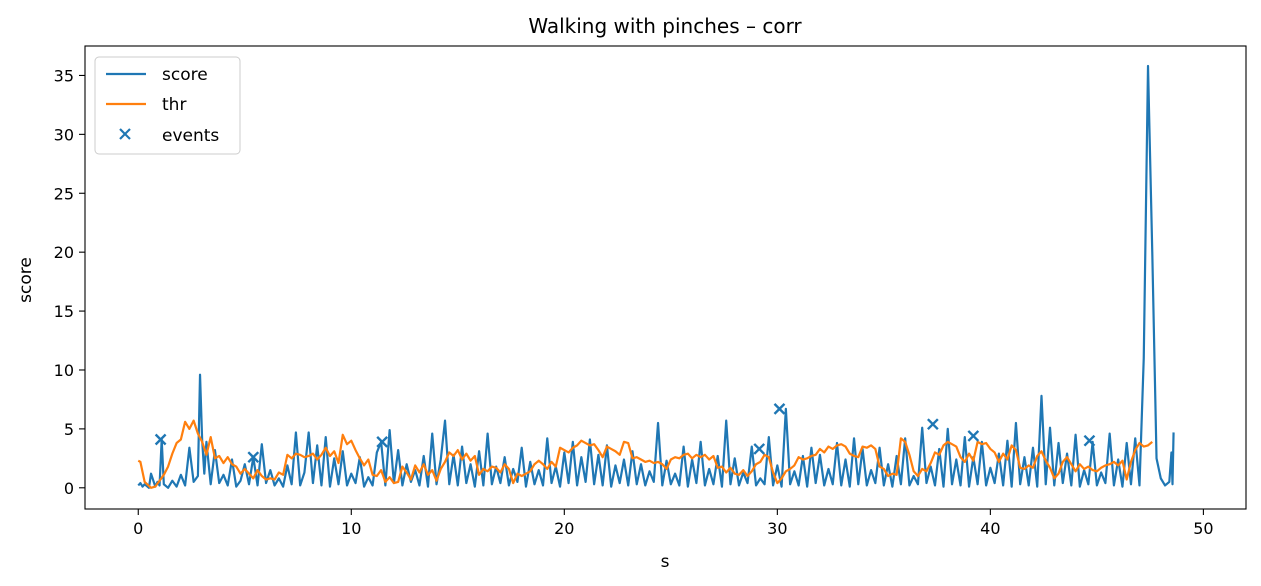 The height and width of the screenshot is (586, 1261). Describe the element at coordinates (69, 488) in the screenshot. I see `y-tick-label: 0` at that location.